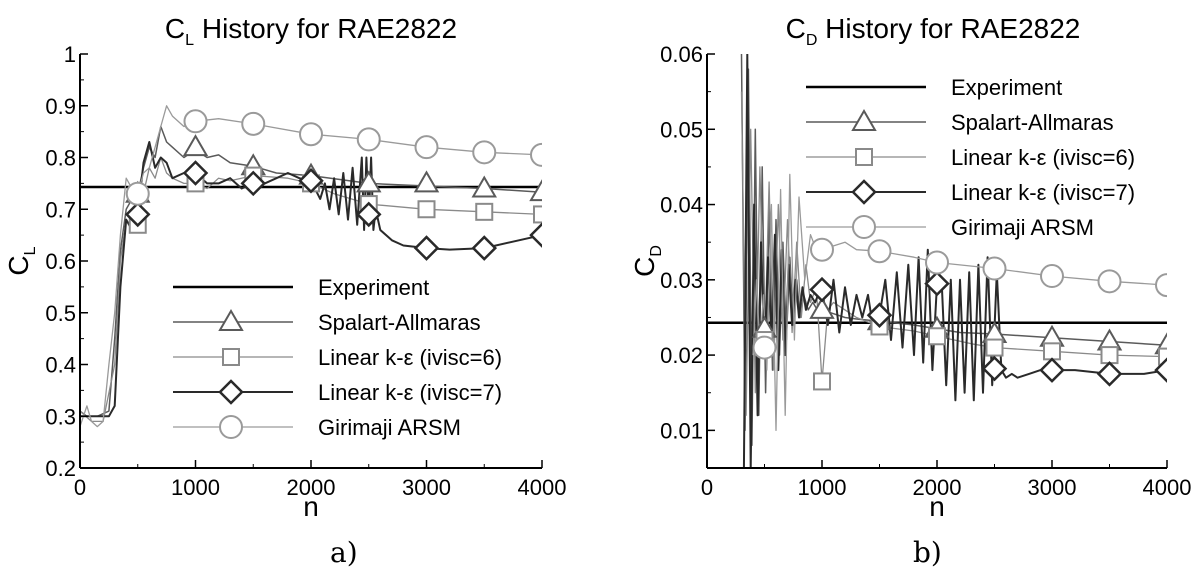 Image resolution: width=1202 pixels, height=581 pixels. Describe the element at coordinates (60, 365) in the screenshot. I see `y-tick-label: 0.4` at that location.